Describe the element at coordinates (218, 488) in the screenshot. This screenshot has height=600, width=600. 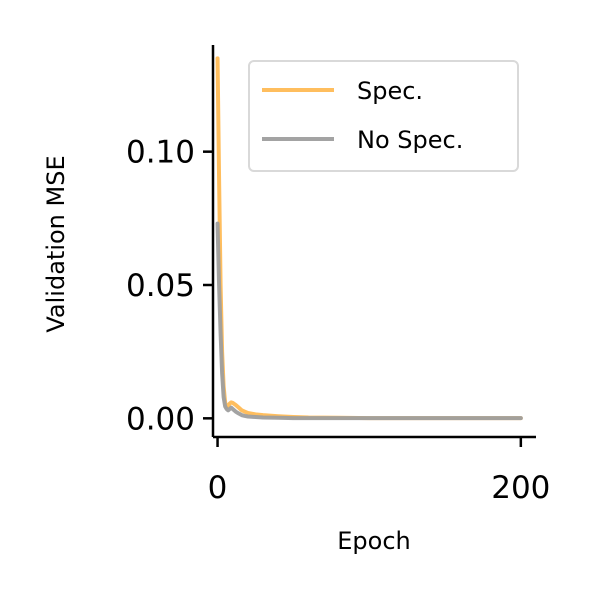
I see `x-tick-label: 0` at that location.